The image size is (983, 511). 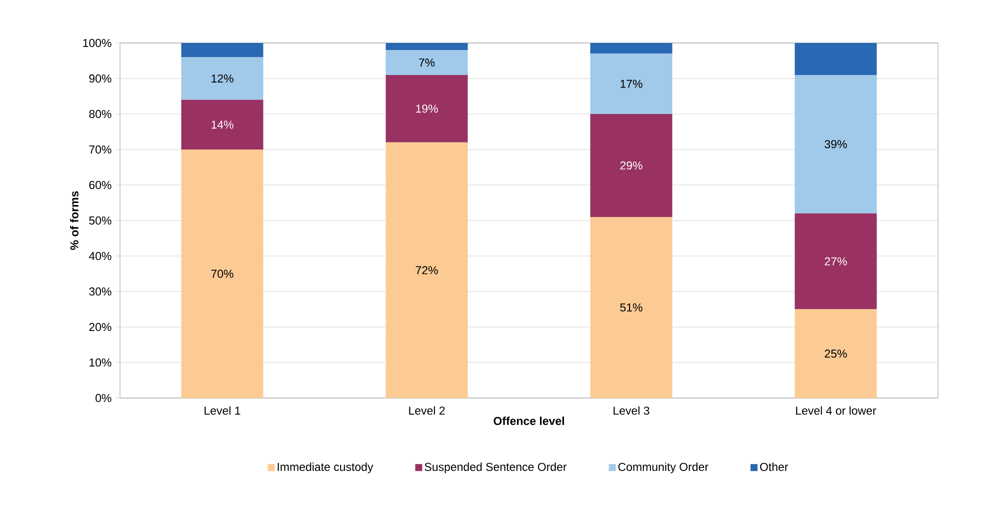 I want to click on y-tick-label: 40%, so click(x=100, y=256).